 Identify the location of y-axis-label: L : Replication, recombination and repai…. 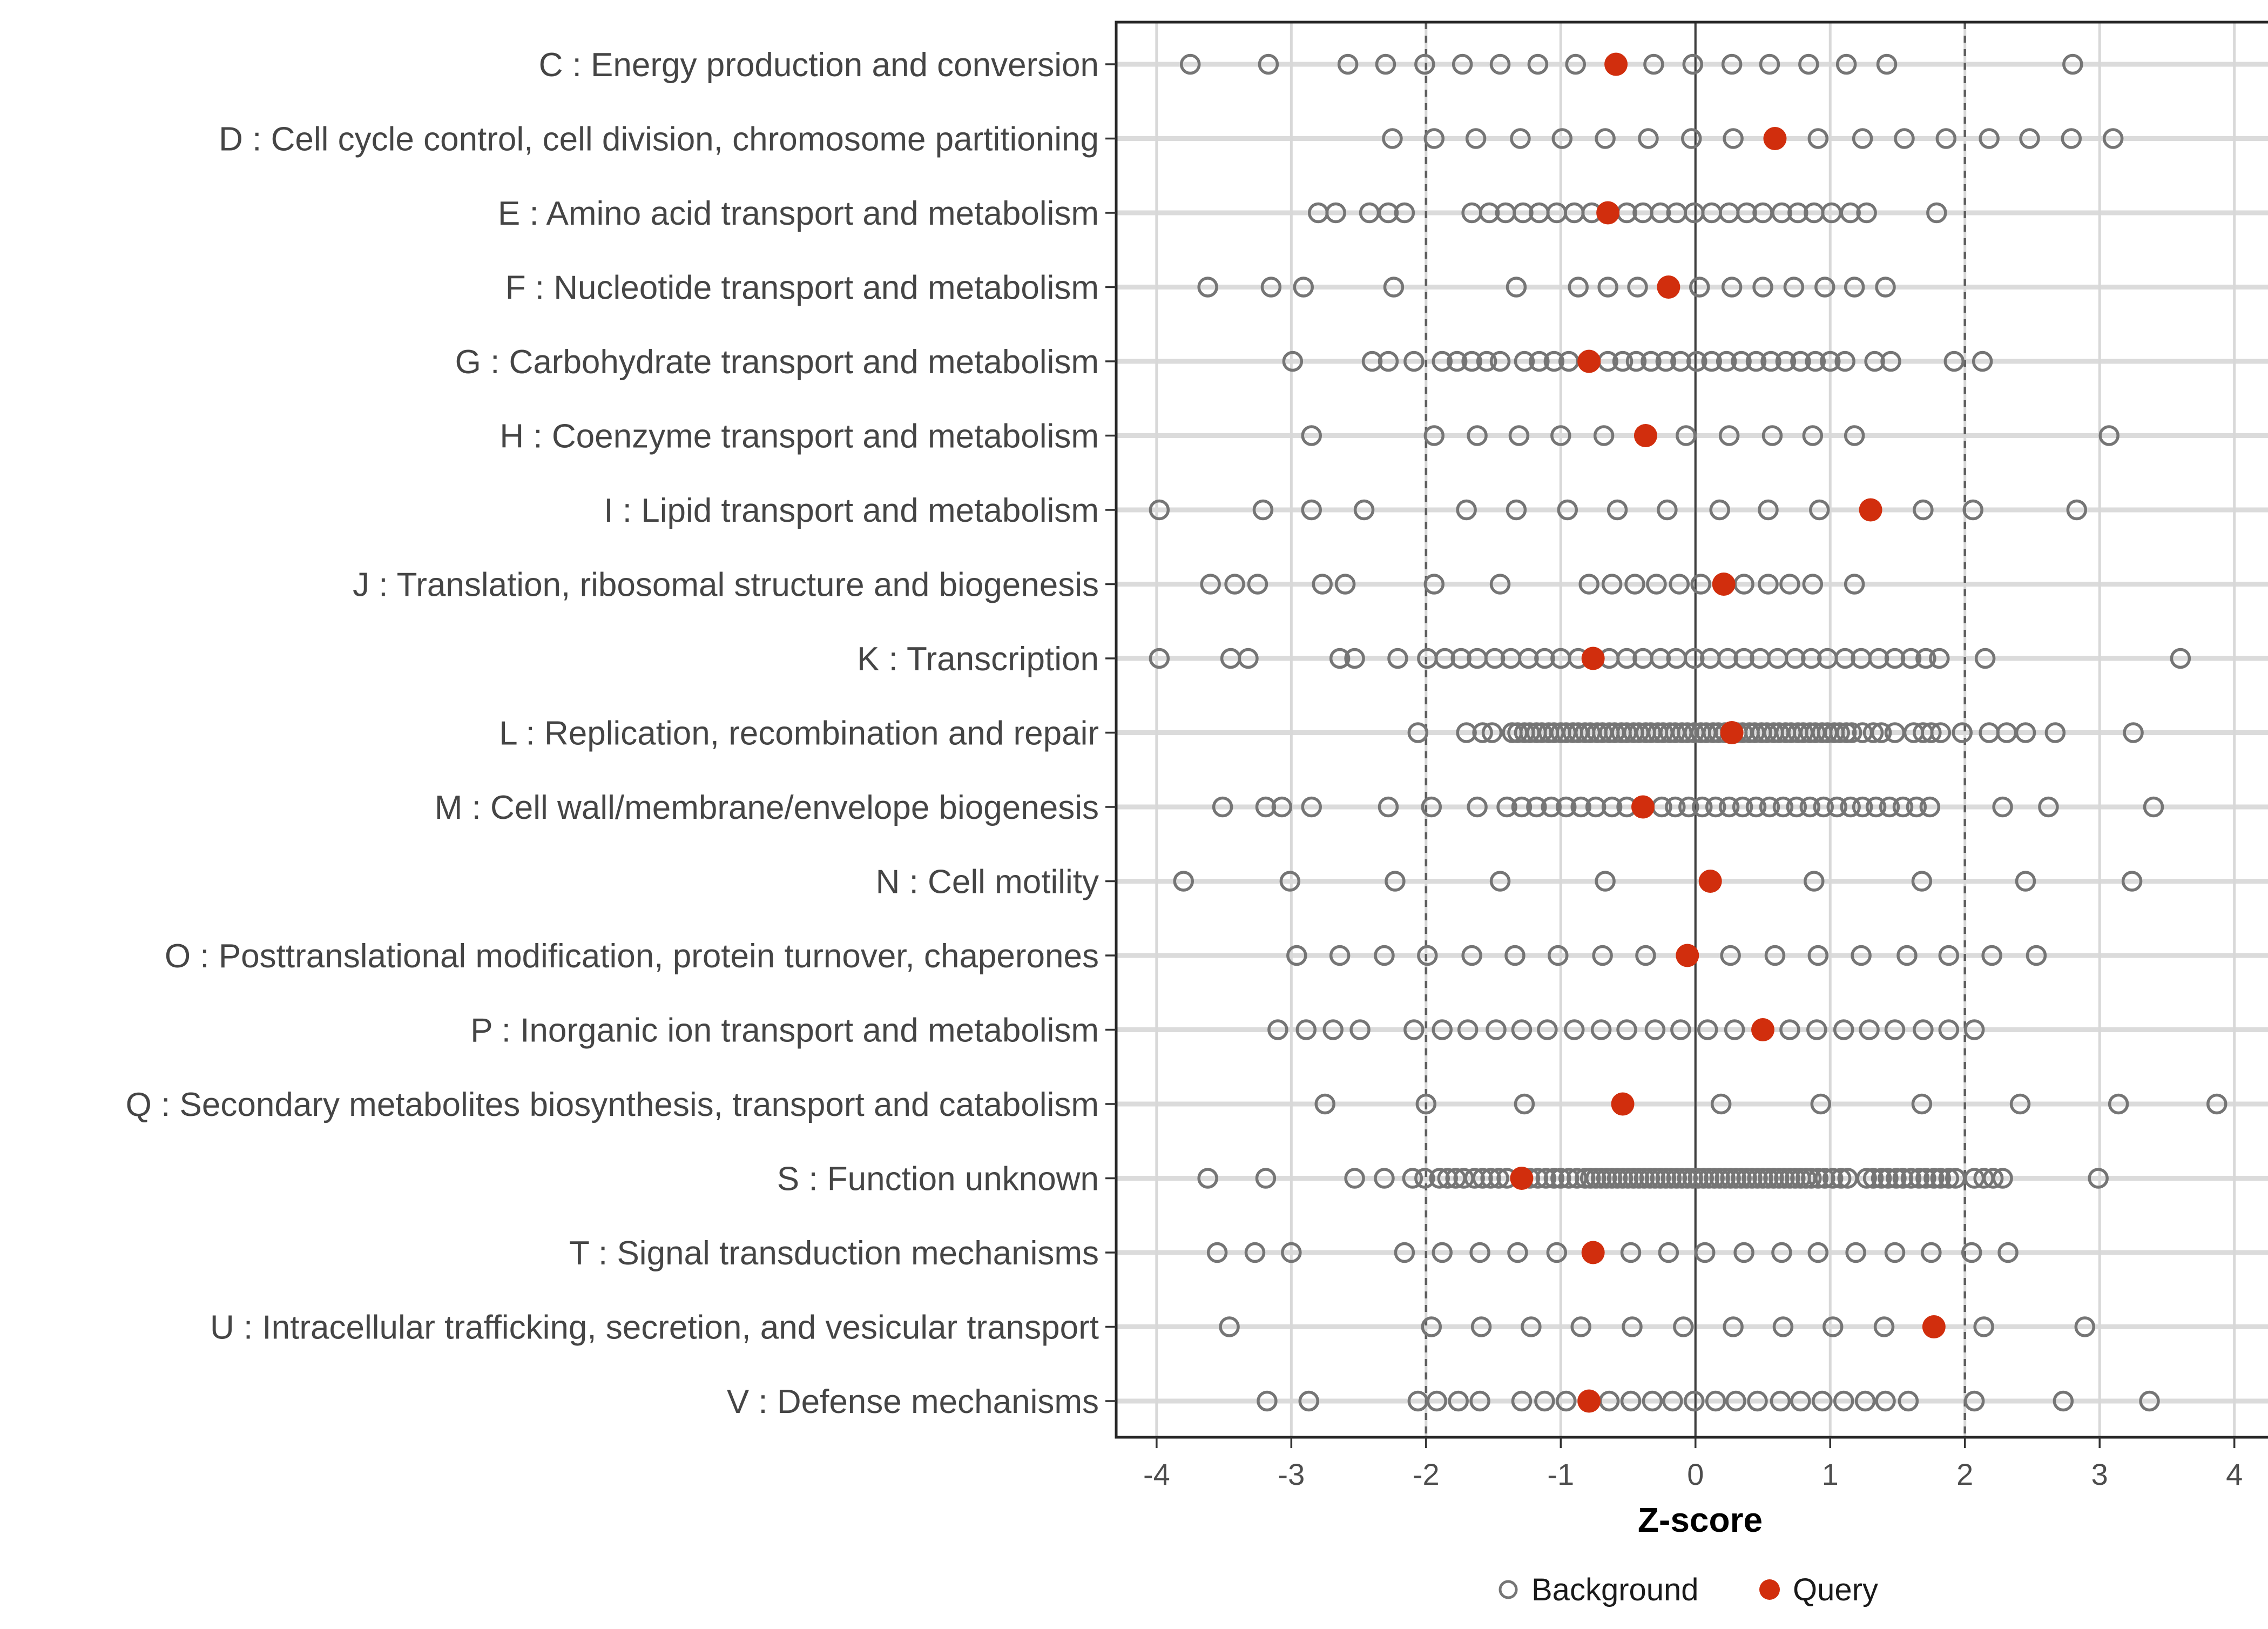
(799, 733).